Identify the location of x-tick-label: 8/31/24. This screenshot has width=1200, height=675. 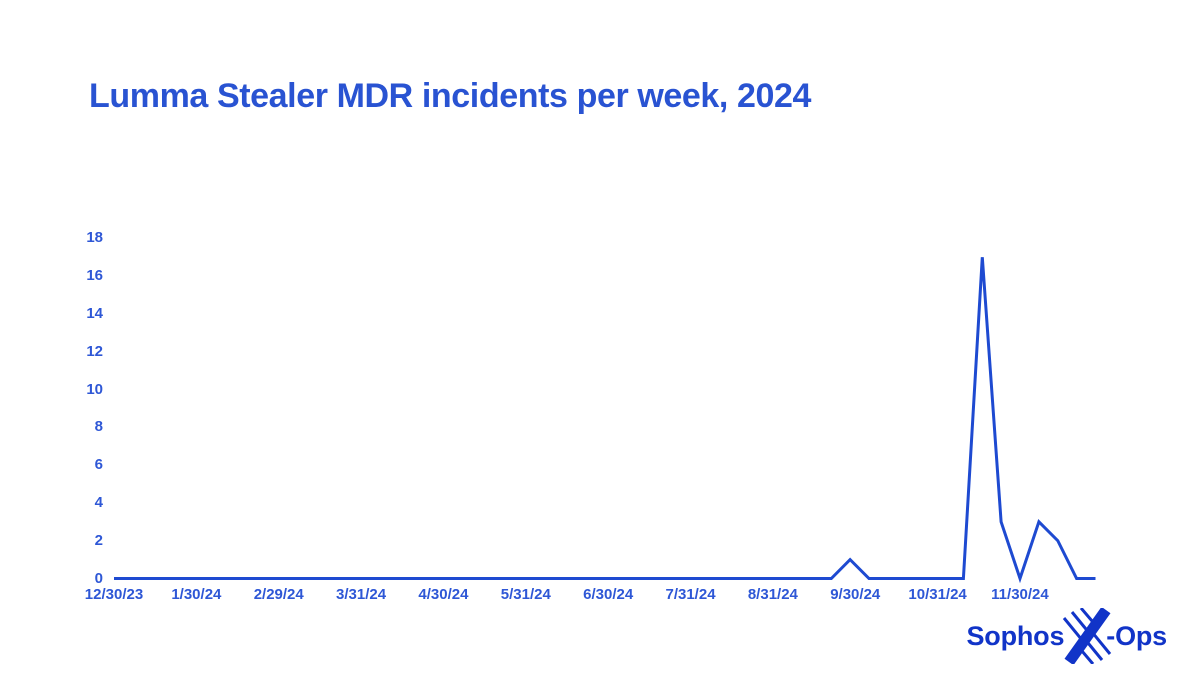
(772, 594).